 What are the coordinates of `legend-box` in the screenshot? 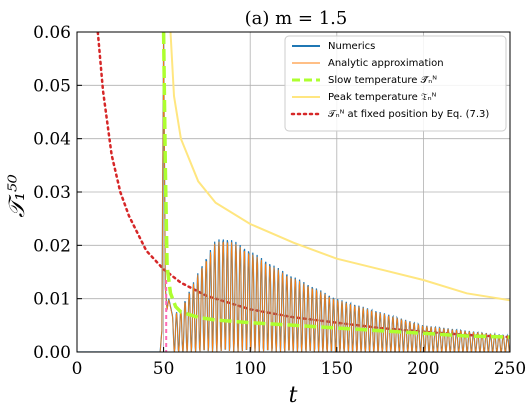 It's located at (395, 83).